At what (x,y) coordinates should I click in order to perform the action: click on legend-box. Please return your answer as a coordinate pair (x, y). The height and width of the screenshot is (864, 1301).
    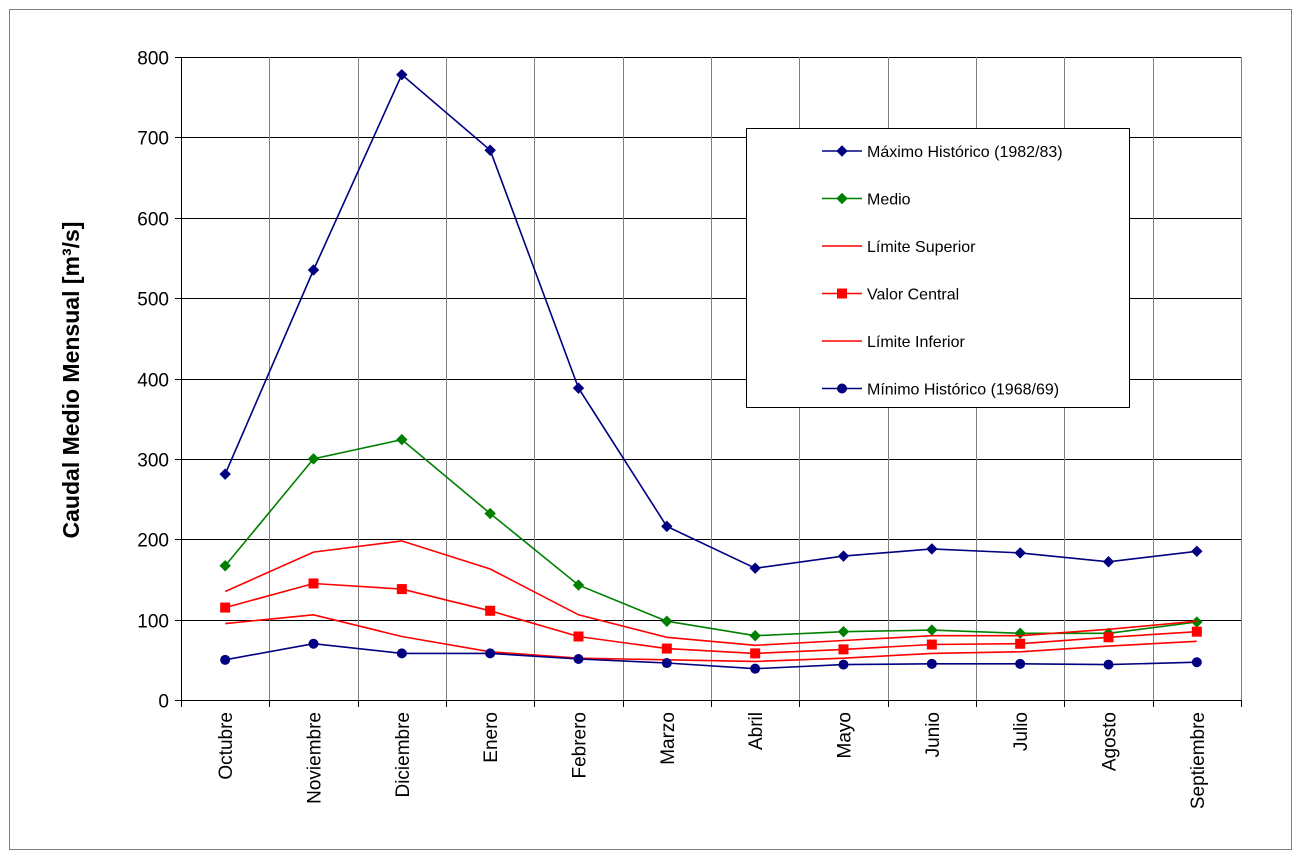
    Looking at the image, I should click on (938, 268).